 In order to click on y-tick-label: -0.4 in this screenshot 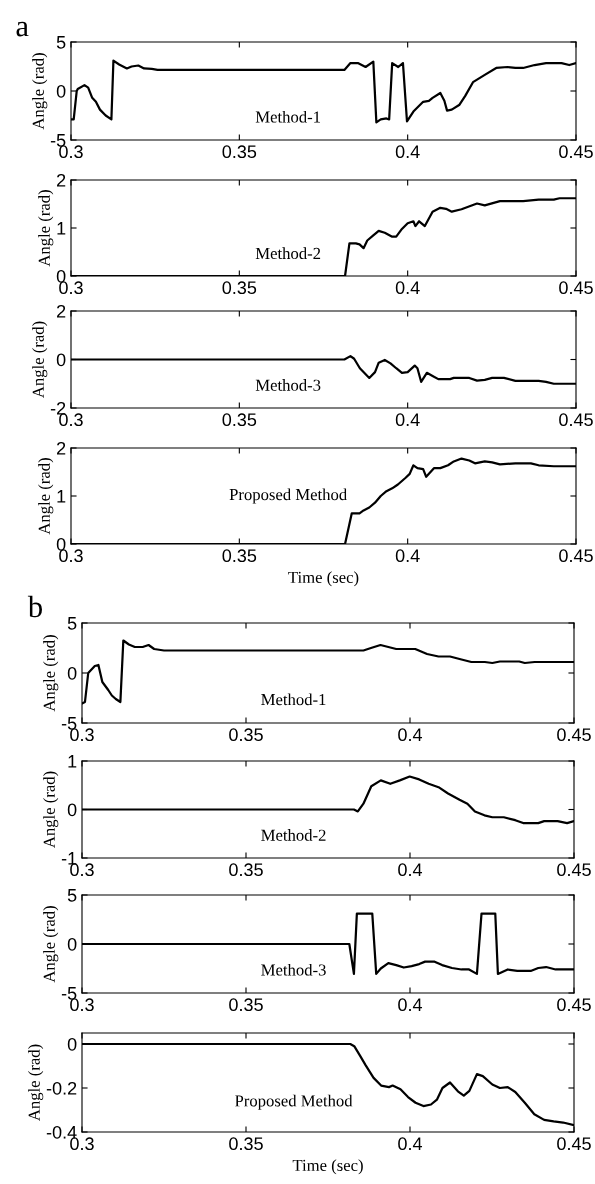, I will do `click(61, 1132)`.